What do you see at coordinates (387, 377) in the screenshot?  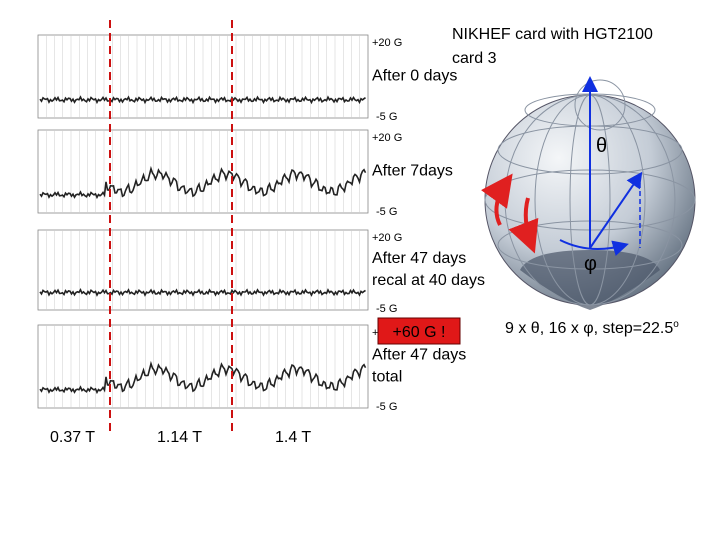 I see `panel-caption: total` at bounding box center [387, 377].